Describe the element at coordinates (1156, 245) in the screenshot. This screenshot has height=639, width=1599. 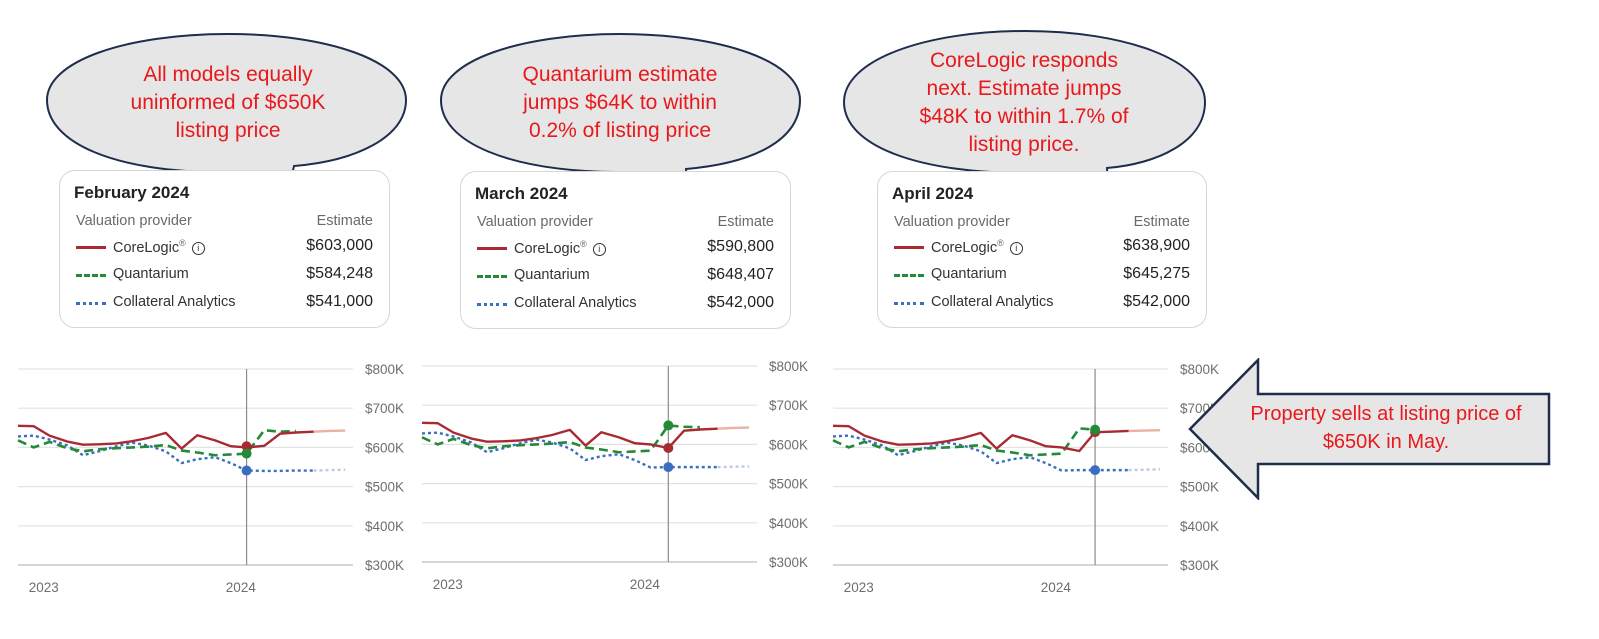
I see `estimate-value: $638,900` at that location.